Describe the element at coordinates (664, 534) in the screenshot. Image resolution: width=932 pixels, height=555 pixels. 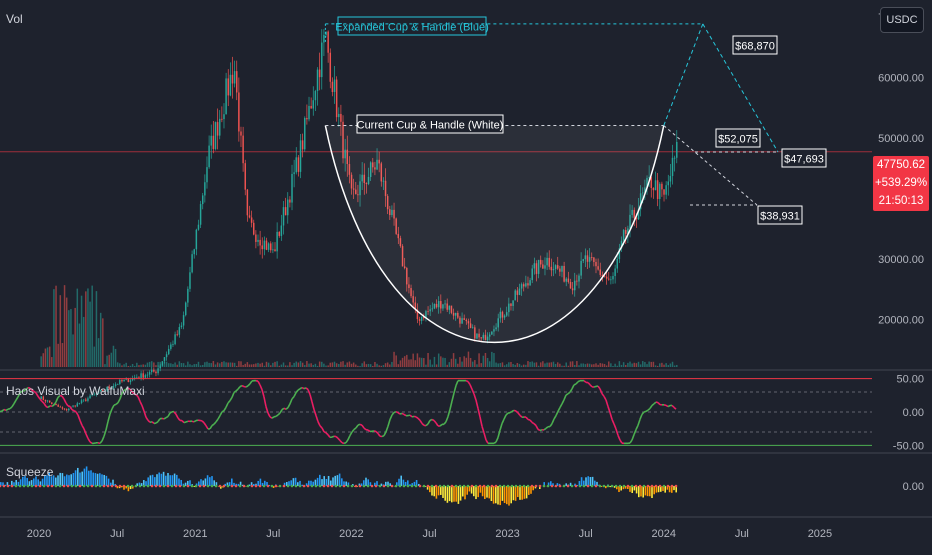
I see `x-tick-label: 2024` at that location.